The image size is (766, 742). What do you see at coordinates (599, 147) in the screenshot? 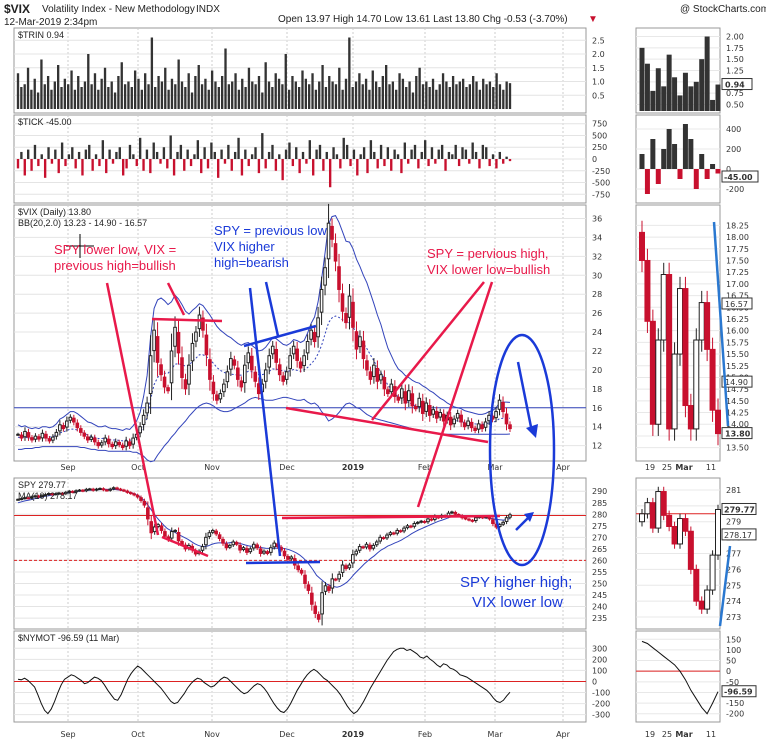
I see `tick-label: 250` at bounding box center [599, 147].